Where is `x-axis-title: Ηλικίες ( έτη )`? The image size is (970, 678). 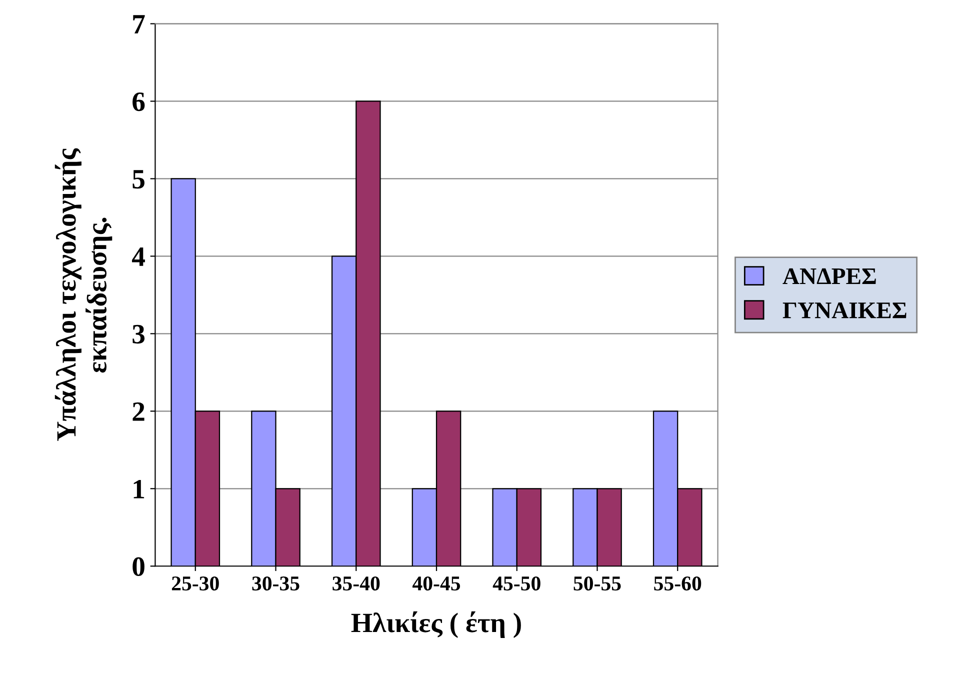
x-axis-title: Ηλικίες ( έτη ) is located at coordinates (436, 624).